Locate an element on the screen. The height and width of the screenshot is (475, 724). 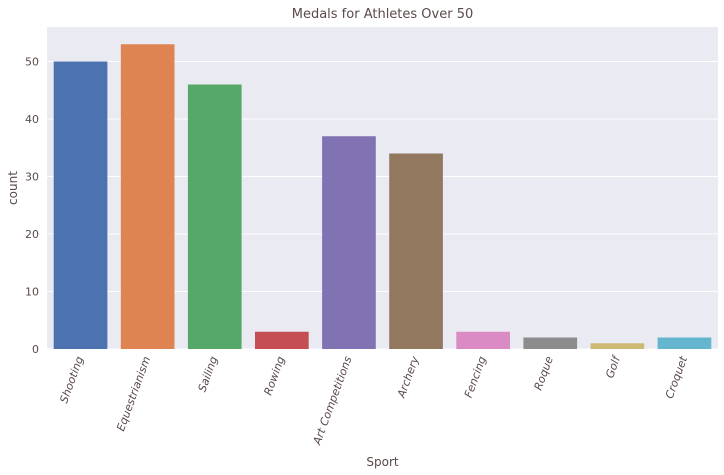
bar-fencing is located at coordinates (483, 340).